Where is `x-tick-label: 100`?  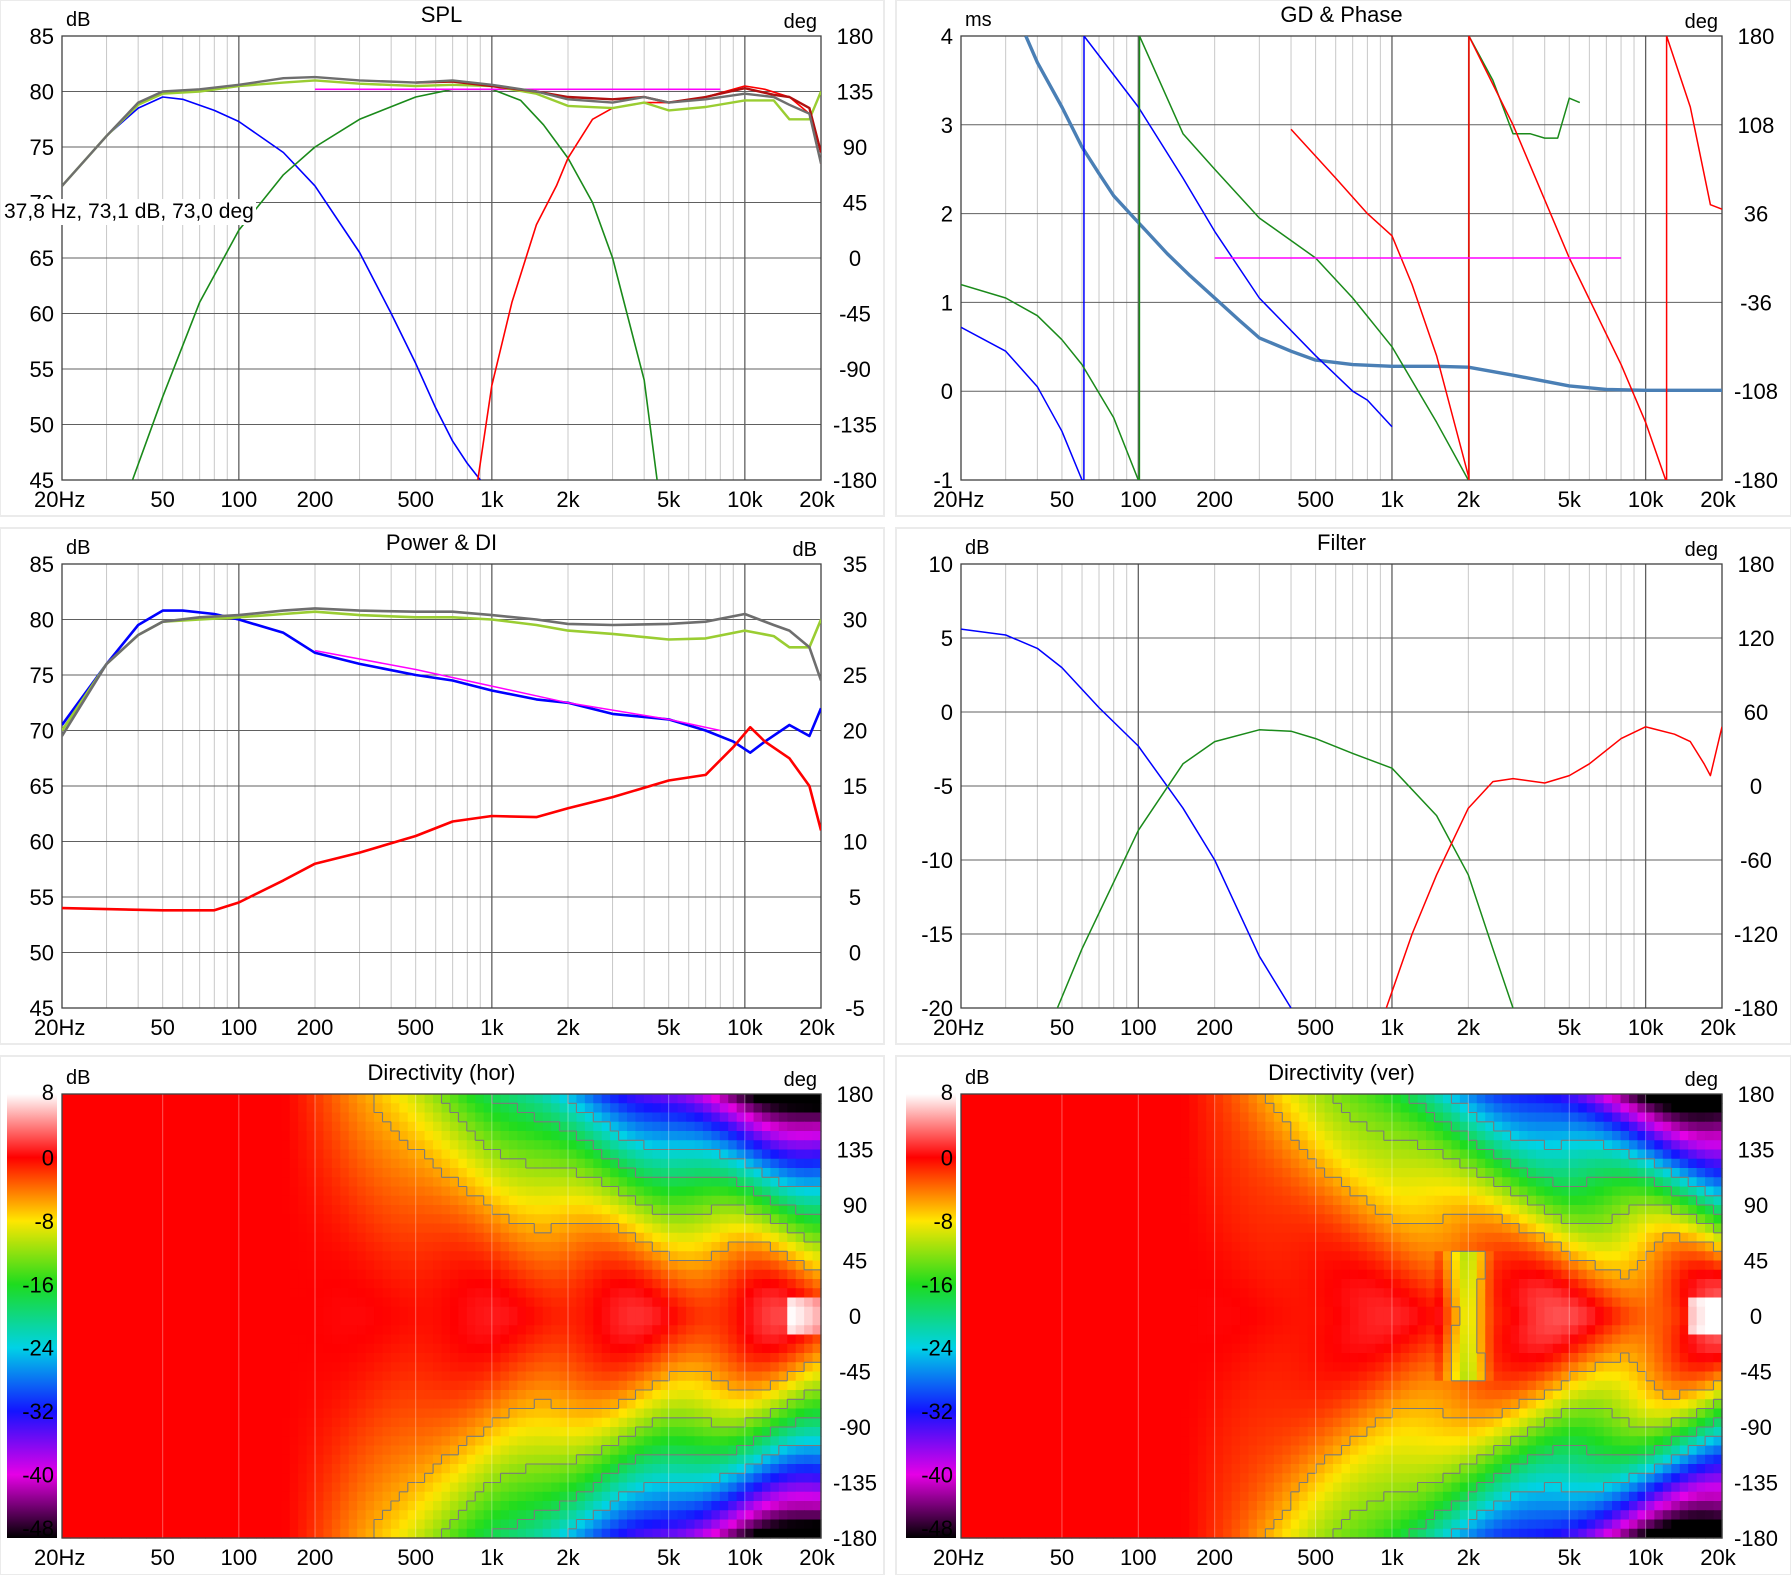
x-tick-label: 100 is located at coordinates (238, 499).